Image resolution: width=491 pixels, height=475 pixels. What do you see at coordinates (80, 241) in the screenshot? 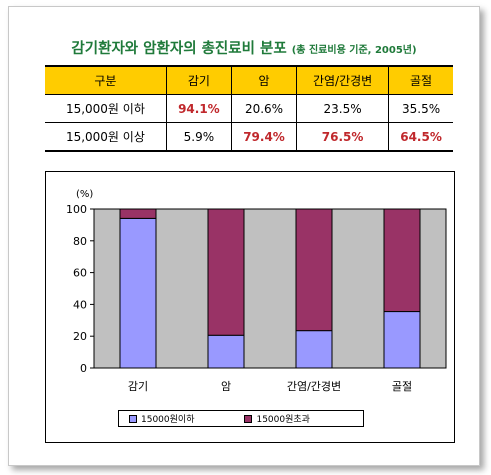
I see `y-tick-label: 80` at bounding box center [80, 241].